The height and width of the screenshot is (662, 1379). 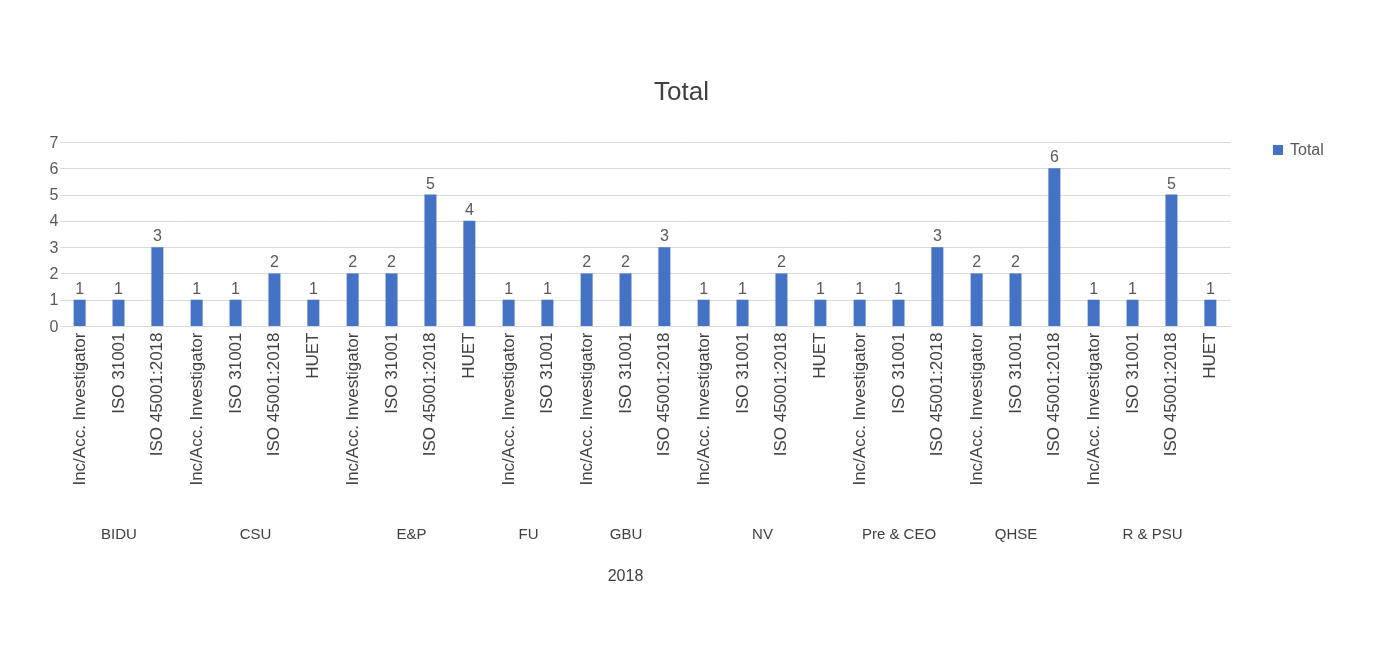 What do you see at coordinates (54, 168) in the screenshot?
I see `y-tick-label: 6` at bounding box center [54, 168].